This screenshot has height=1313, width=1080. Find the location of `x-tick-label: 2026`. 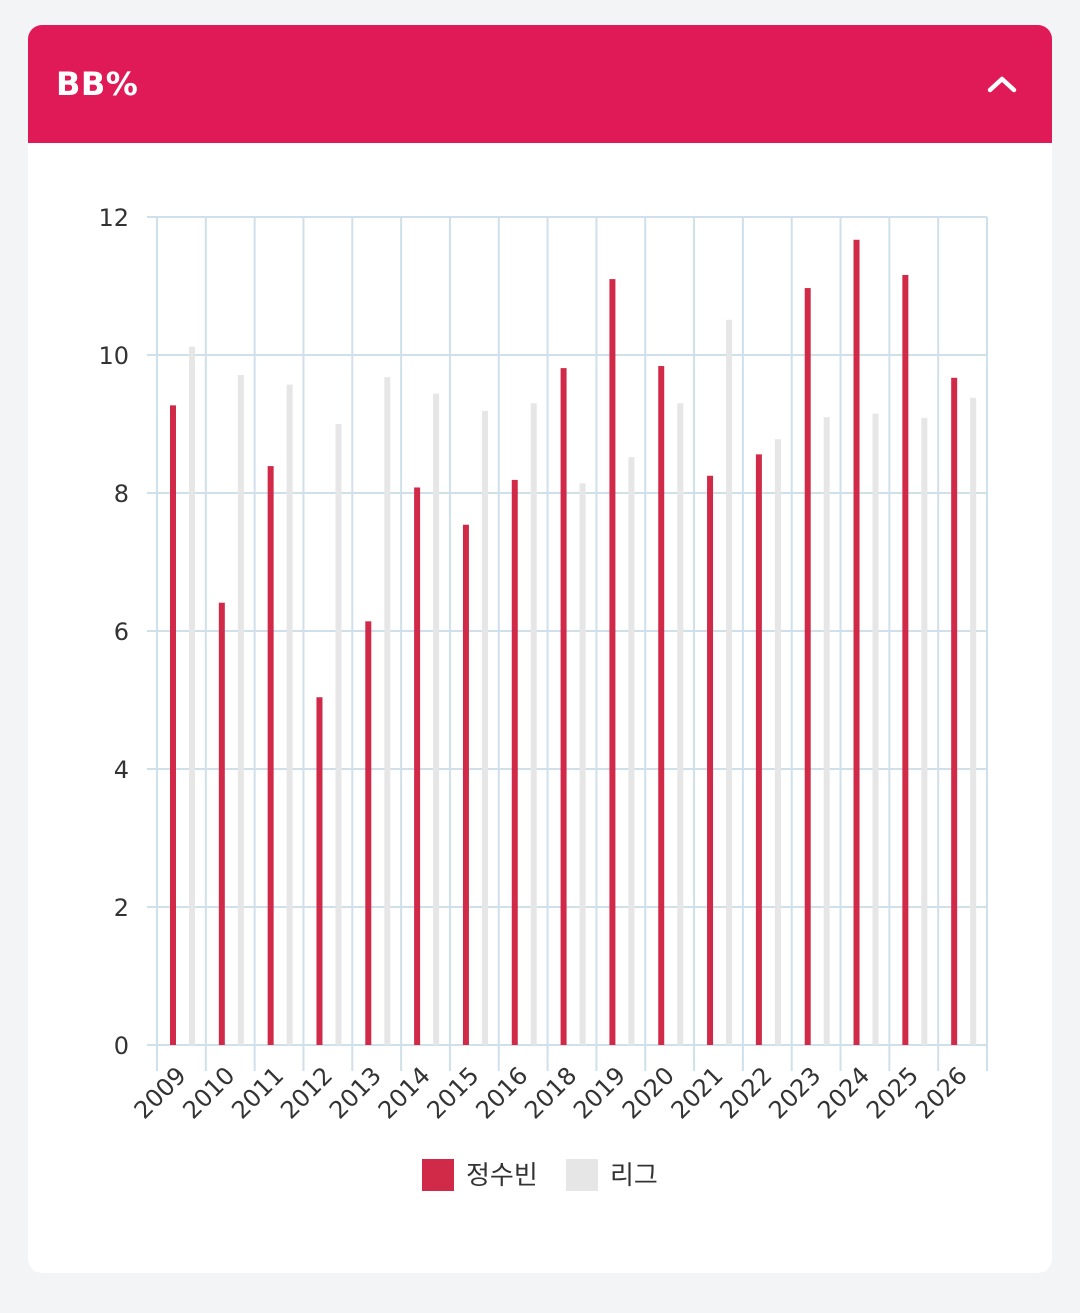

x-tick-label: 2026 is located at coordinates (941, 1092).